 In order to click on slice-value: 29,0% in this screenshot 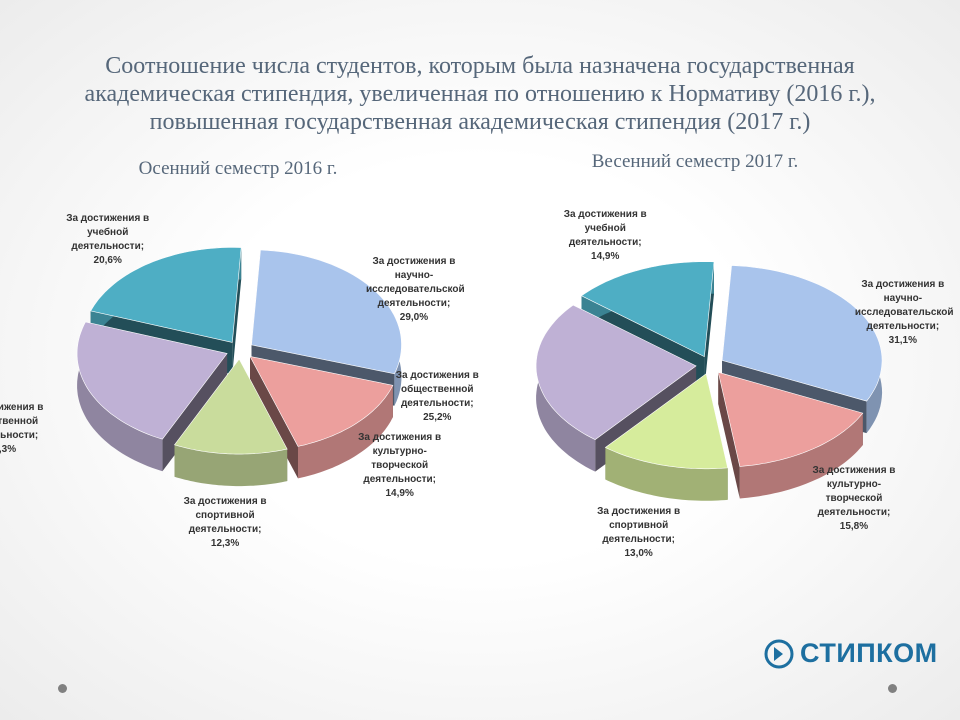, I will do `click(414, 318)`.